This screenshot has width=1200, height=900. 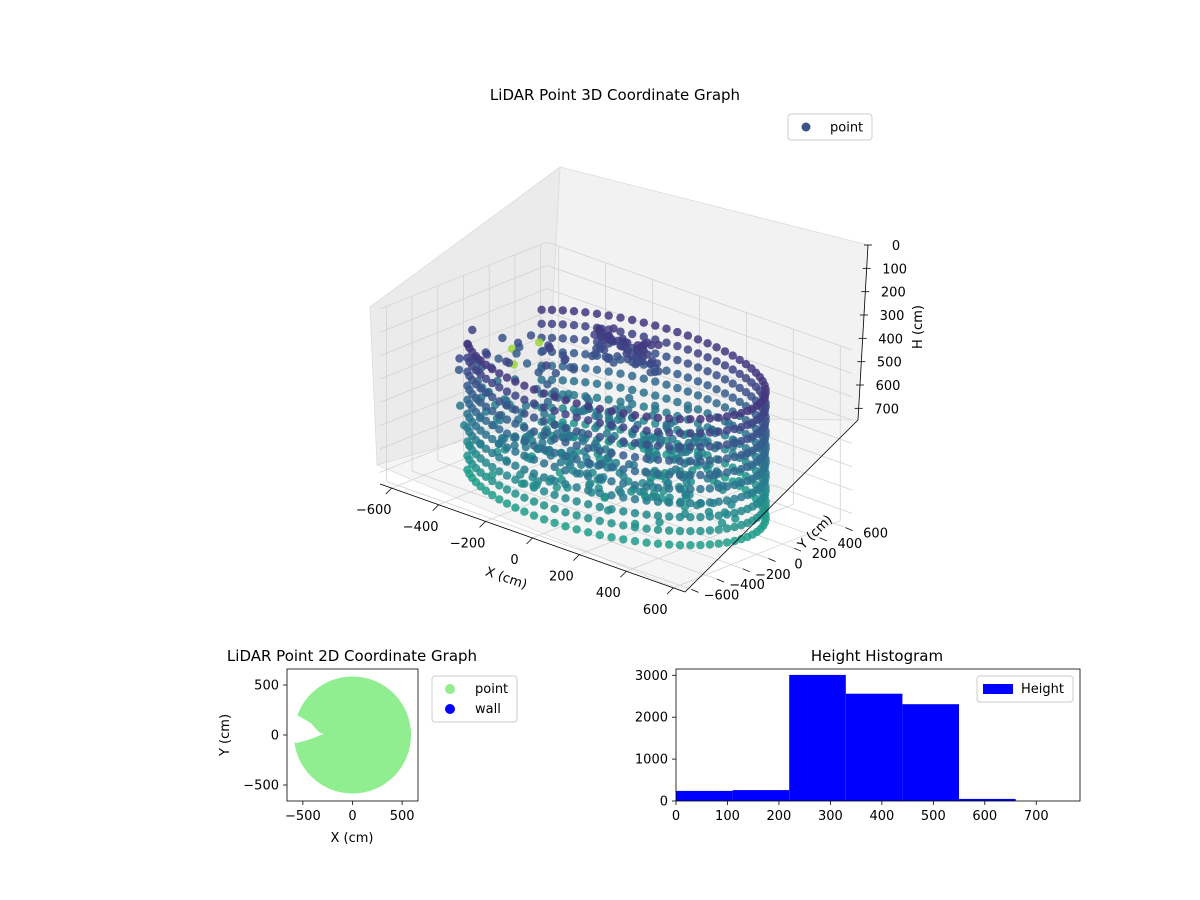 I want to click on x-axis-label-3d: X (cm), so click(x=506, y=579).